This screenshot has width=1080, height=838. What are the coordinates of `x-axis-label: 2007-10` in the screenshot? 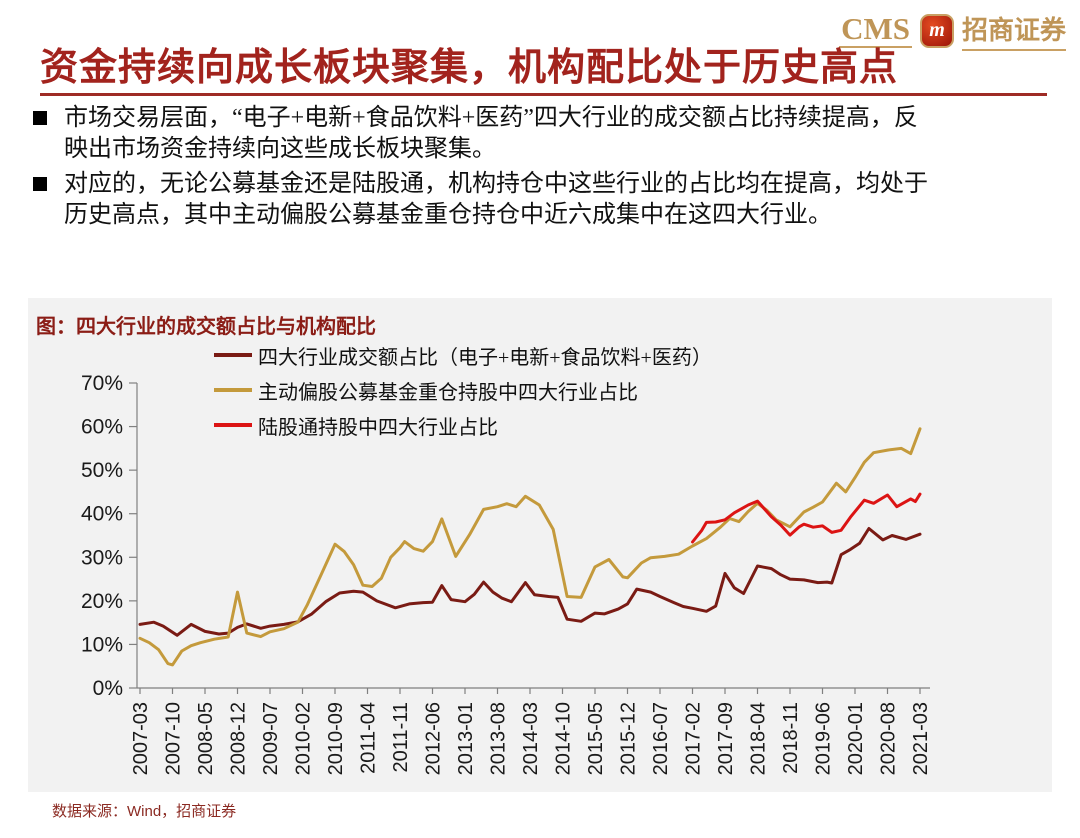 It's located at (174, 738).